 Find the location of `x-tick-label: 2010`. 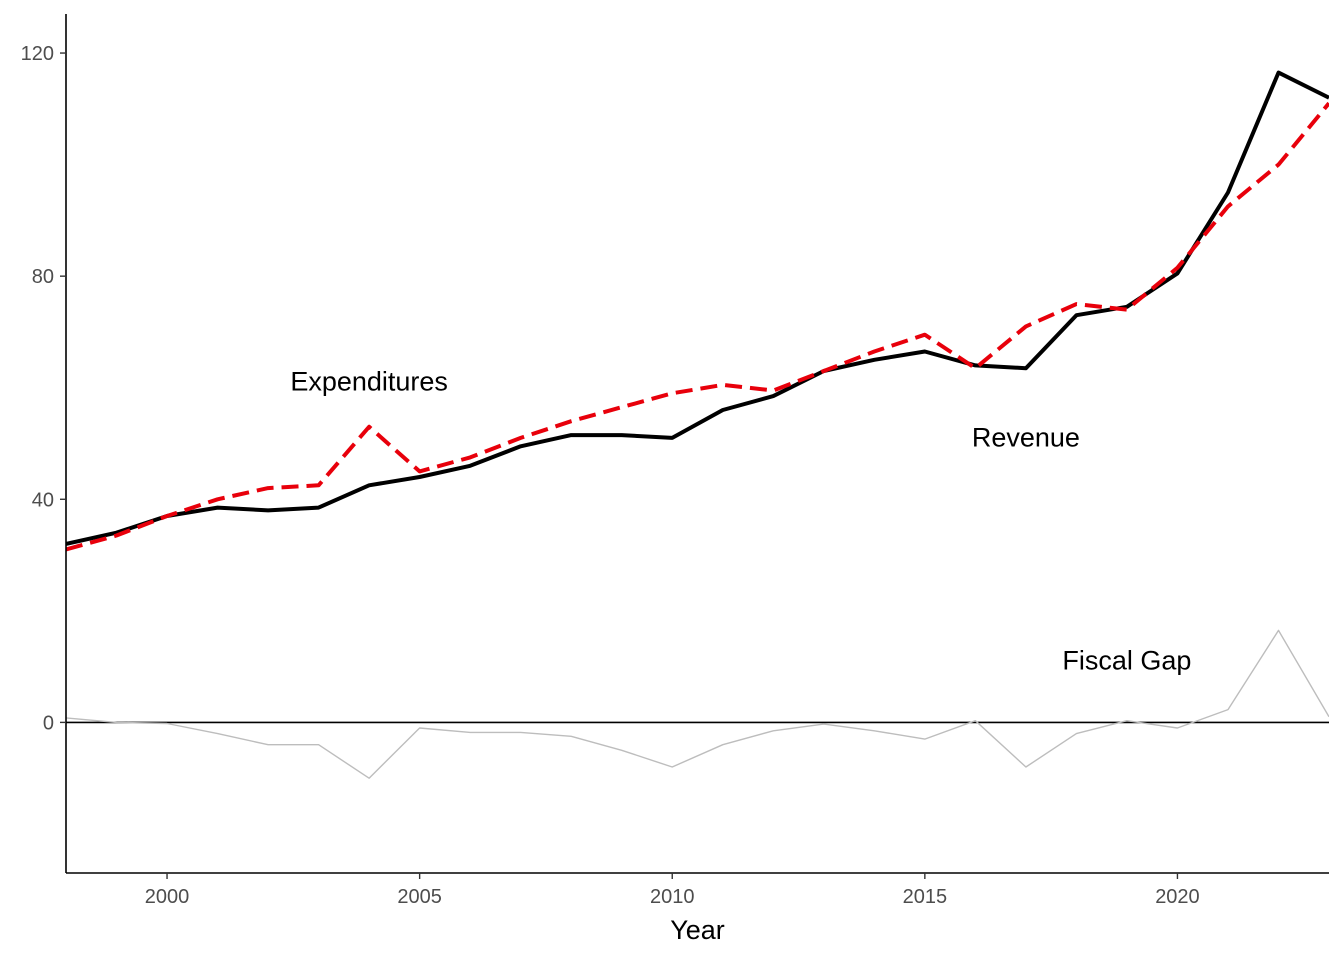

x-tick-label: 2010 is located at coordinates (672, 897).